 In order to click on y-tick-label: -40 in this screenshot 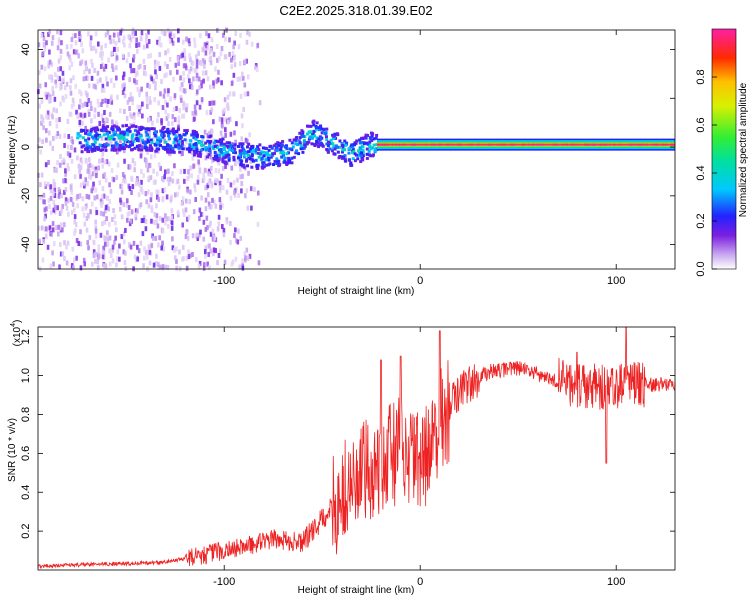, I will do `click(26, 245)`.